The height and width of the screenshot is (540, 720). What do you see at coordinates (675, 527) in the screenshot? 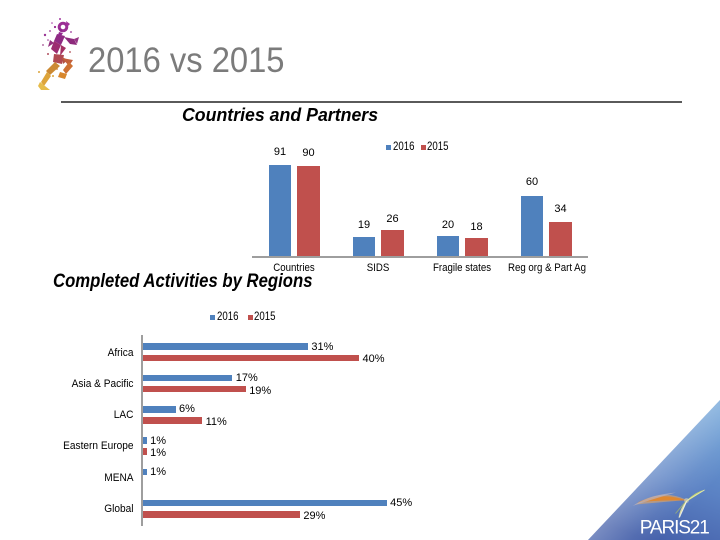
I see `svg-text: PARIS21` at bounding box center [675, 527].